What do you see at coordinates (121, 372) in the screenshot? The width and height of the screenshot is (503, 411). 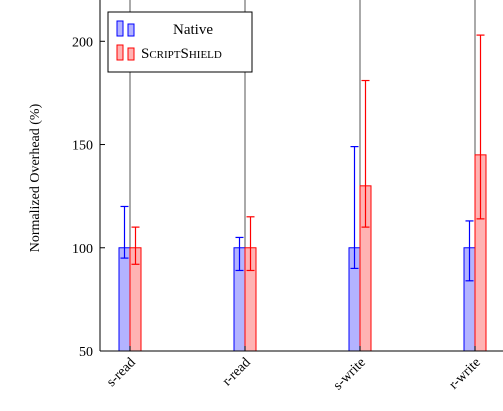 I see `x-tick-label-s-read: s-read` at bounding box center [121, 372].